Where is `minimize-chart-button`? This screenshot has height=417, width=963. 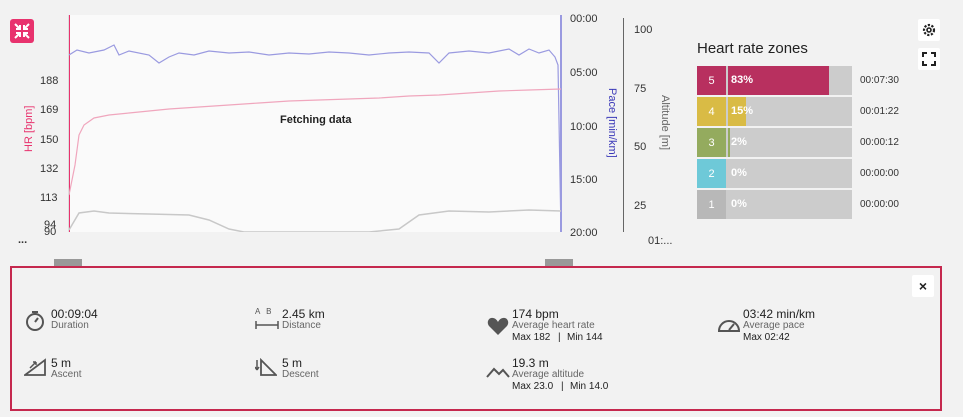
minimize-chart-button is located at coordinates (22, 31).